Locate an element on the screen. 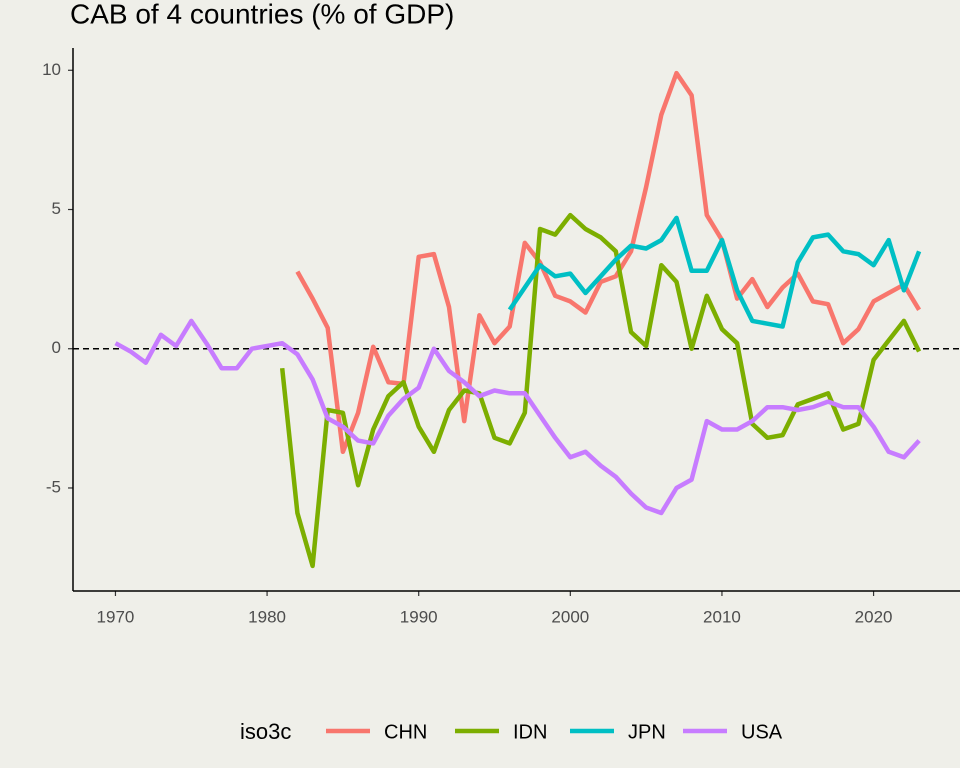 The width and height of the screenshot is (960, 768). y-tick-label: 5 is located at coordinates (56, 208).